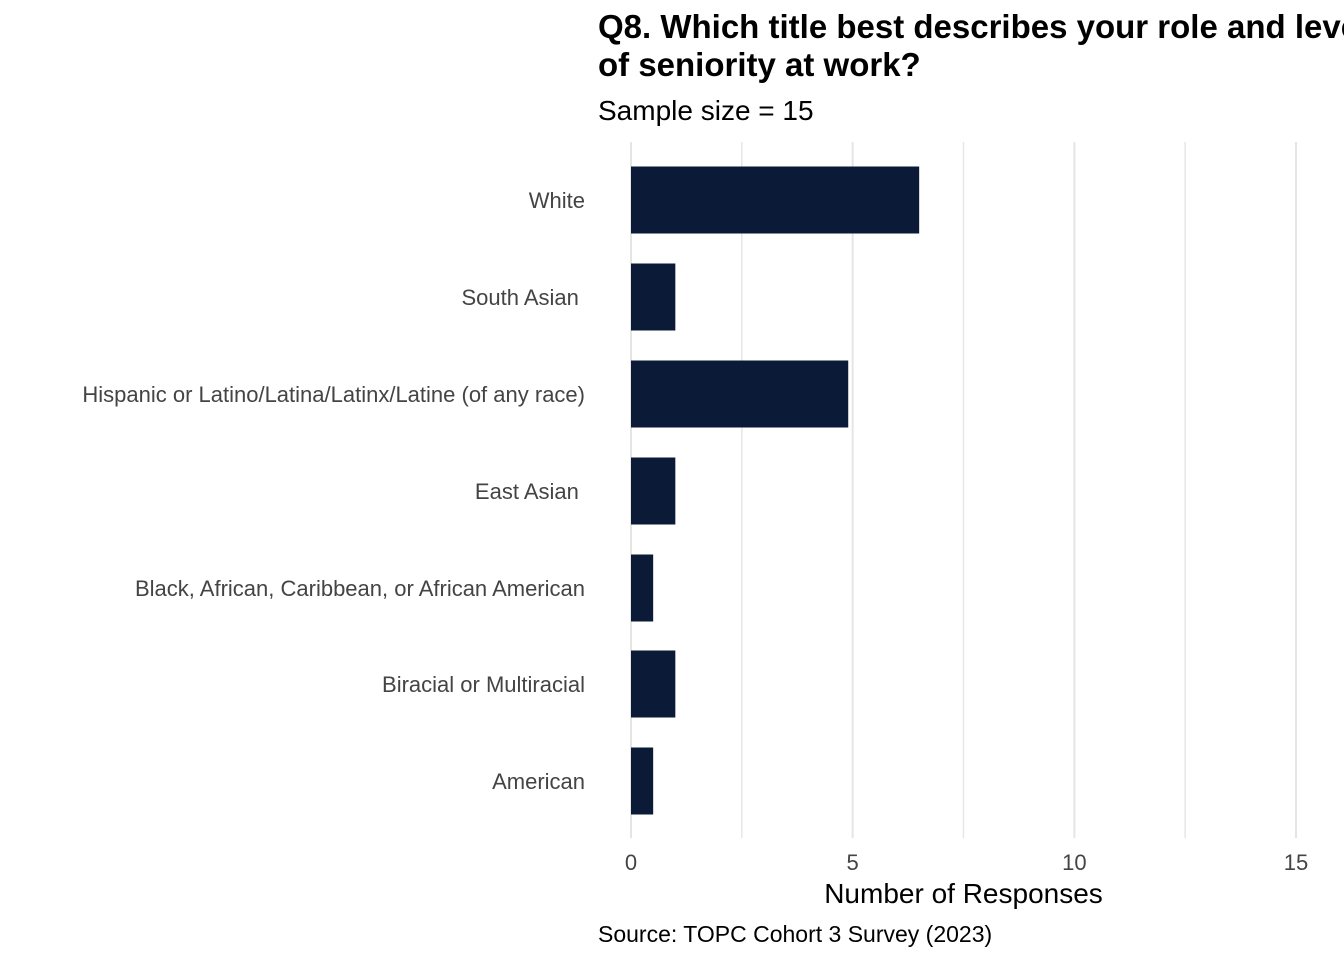  Describe the element at coordinates (1296, 862) in the screenshot. I see `x-tick-label: 15` at that location.